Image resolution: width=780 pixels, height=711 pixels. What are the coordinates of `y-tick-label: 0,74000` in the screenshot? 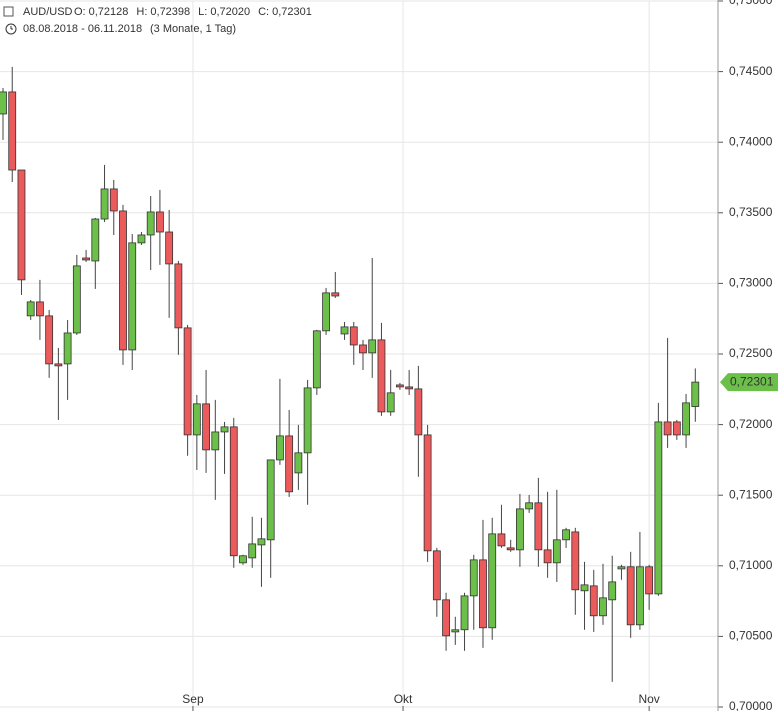 It's located at (751, 141).